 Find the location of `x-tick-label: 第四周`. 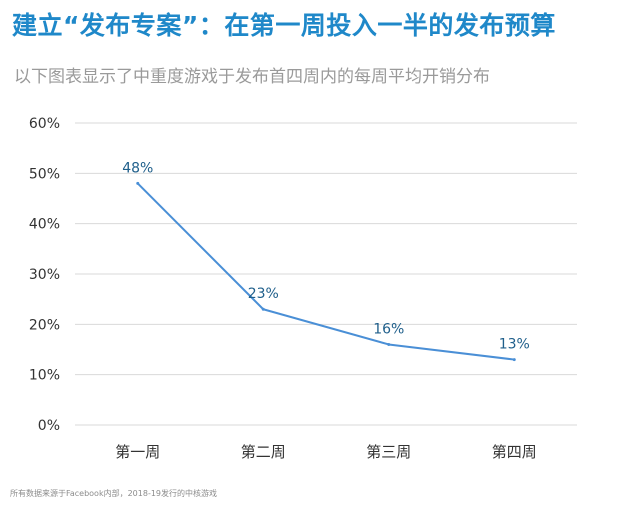

x-tick-label: 第四周 is located at coordinates (514, 452).